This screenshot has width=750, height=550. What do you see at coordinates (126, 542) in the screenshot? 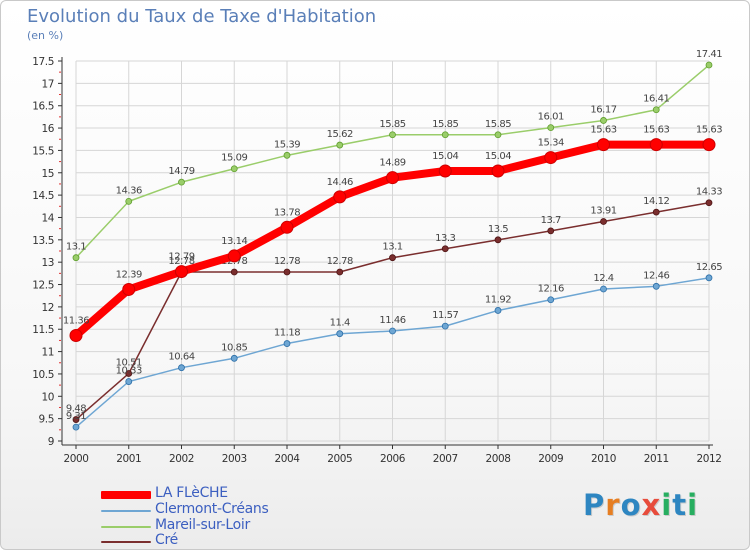
I see `legend-swatch-cre` at bounding box center [126, 542].